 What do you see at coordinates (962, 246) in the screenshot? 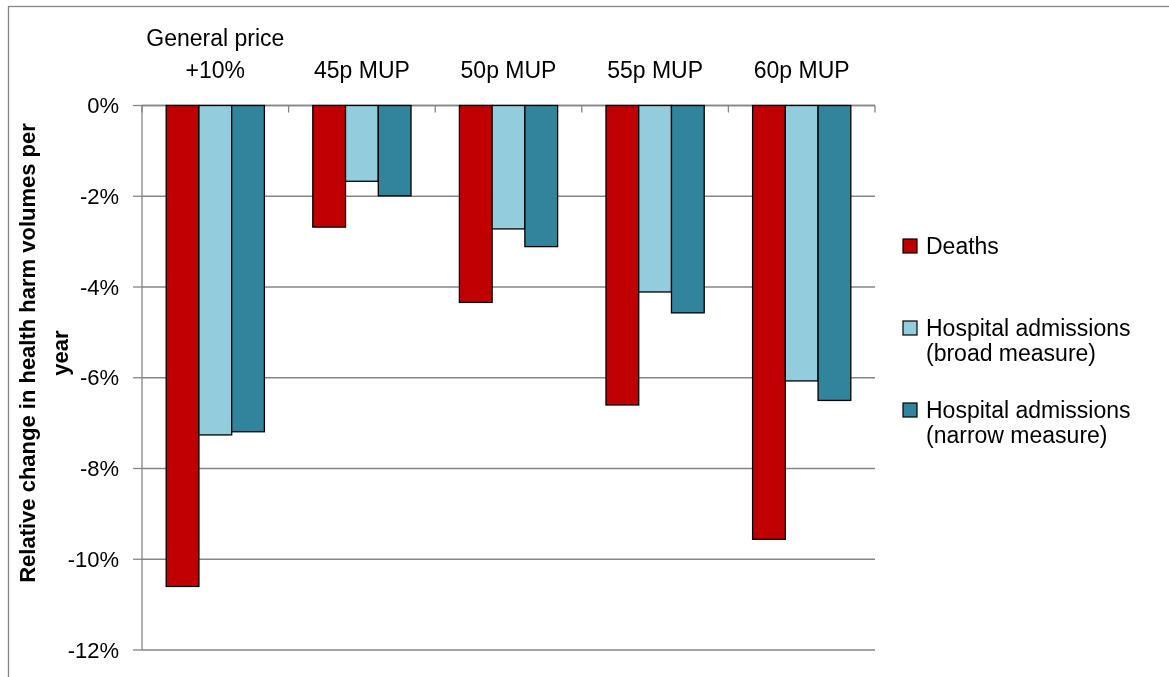
I see `legend-label: Deaths` at bounding box center [962, 246].